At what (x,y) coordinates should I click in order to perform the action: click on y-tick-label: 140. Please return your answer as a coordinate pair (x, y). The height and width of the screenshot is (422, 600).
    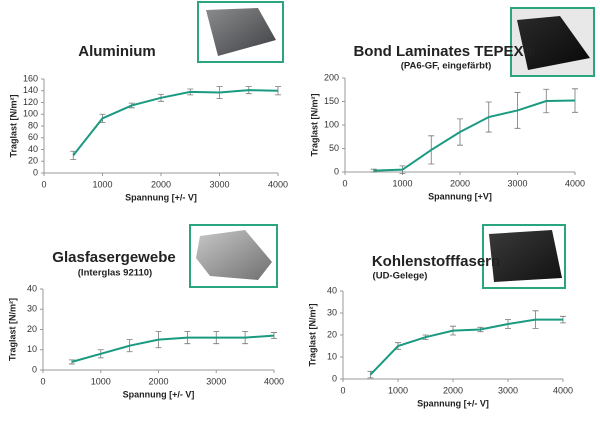
    Looking at the image, I should click on (30, 90).